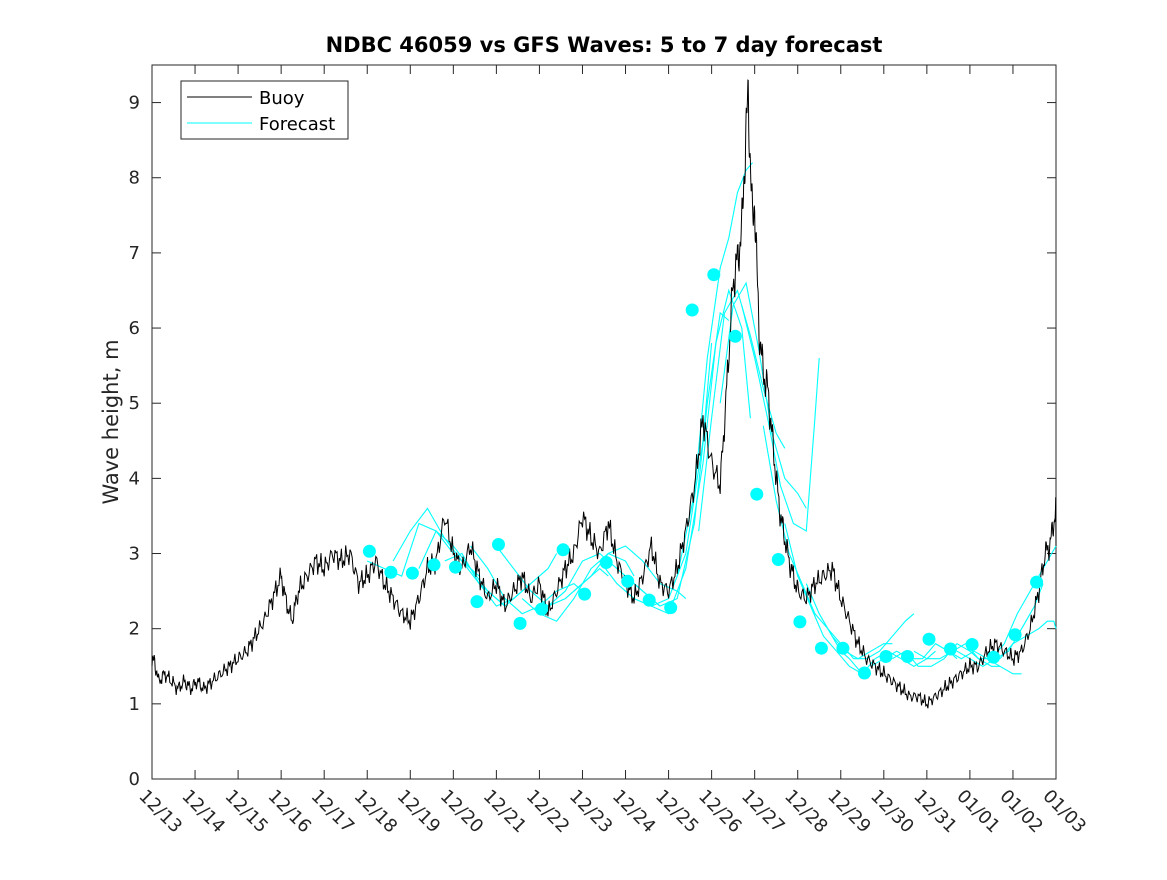  What do you see at coordinates (134, 629) in the screenshot?
I see `y-tick-label: 2` at bounding box center [134, 629].